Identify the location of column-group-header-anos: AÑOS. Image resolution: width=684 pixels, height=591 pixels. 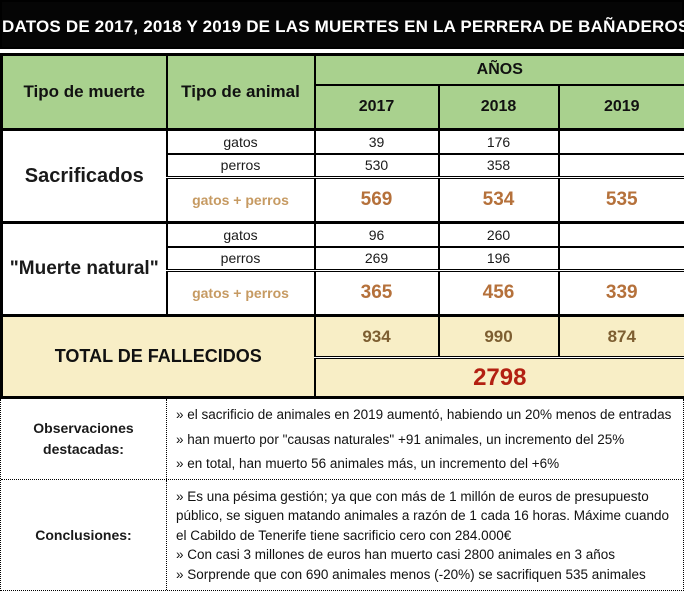
(499, 70).